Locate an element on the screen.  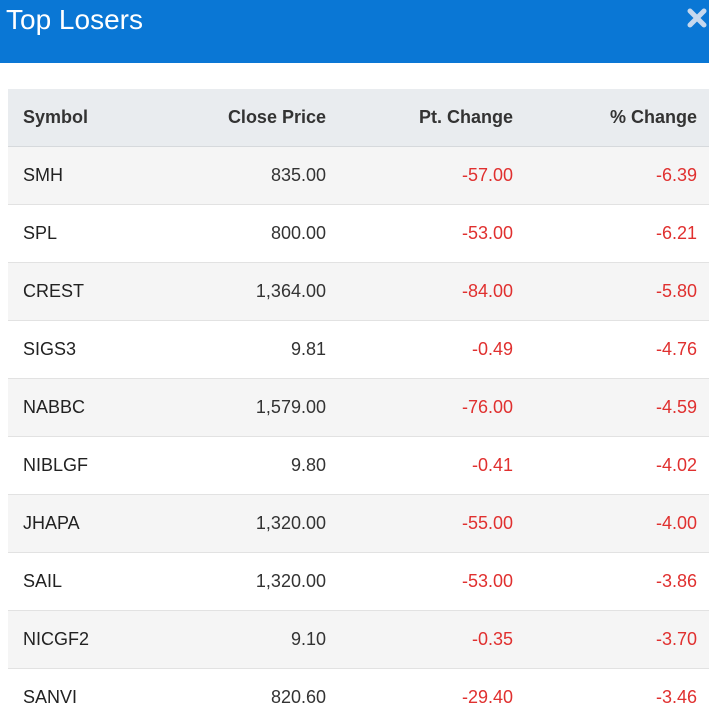
table-row: NIBLGF 9.80 -0.41 -4.02 is located at coordinates (358, 465).